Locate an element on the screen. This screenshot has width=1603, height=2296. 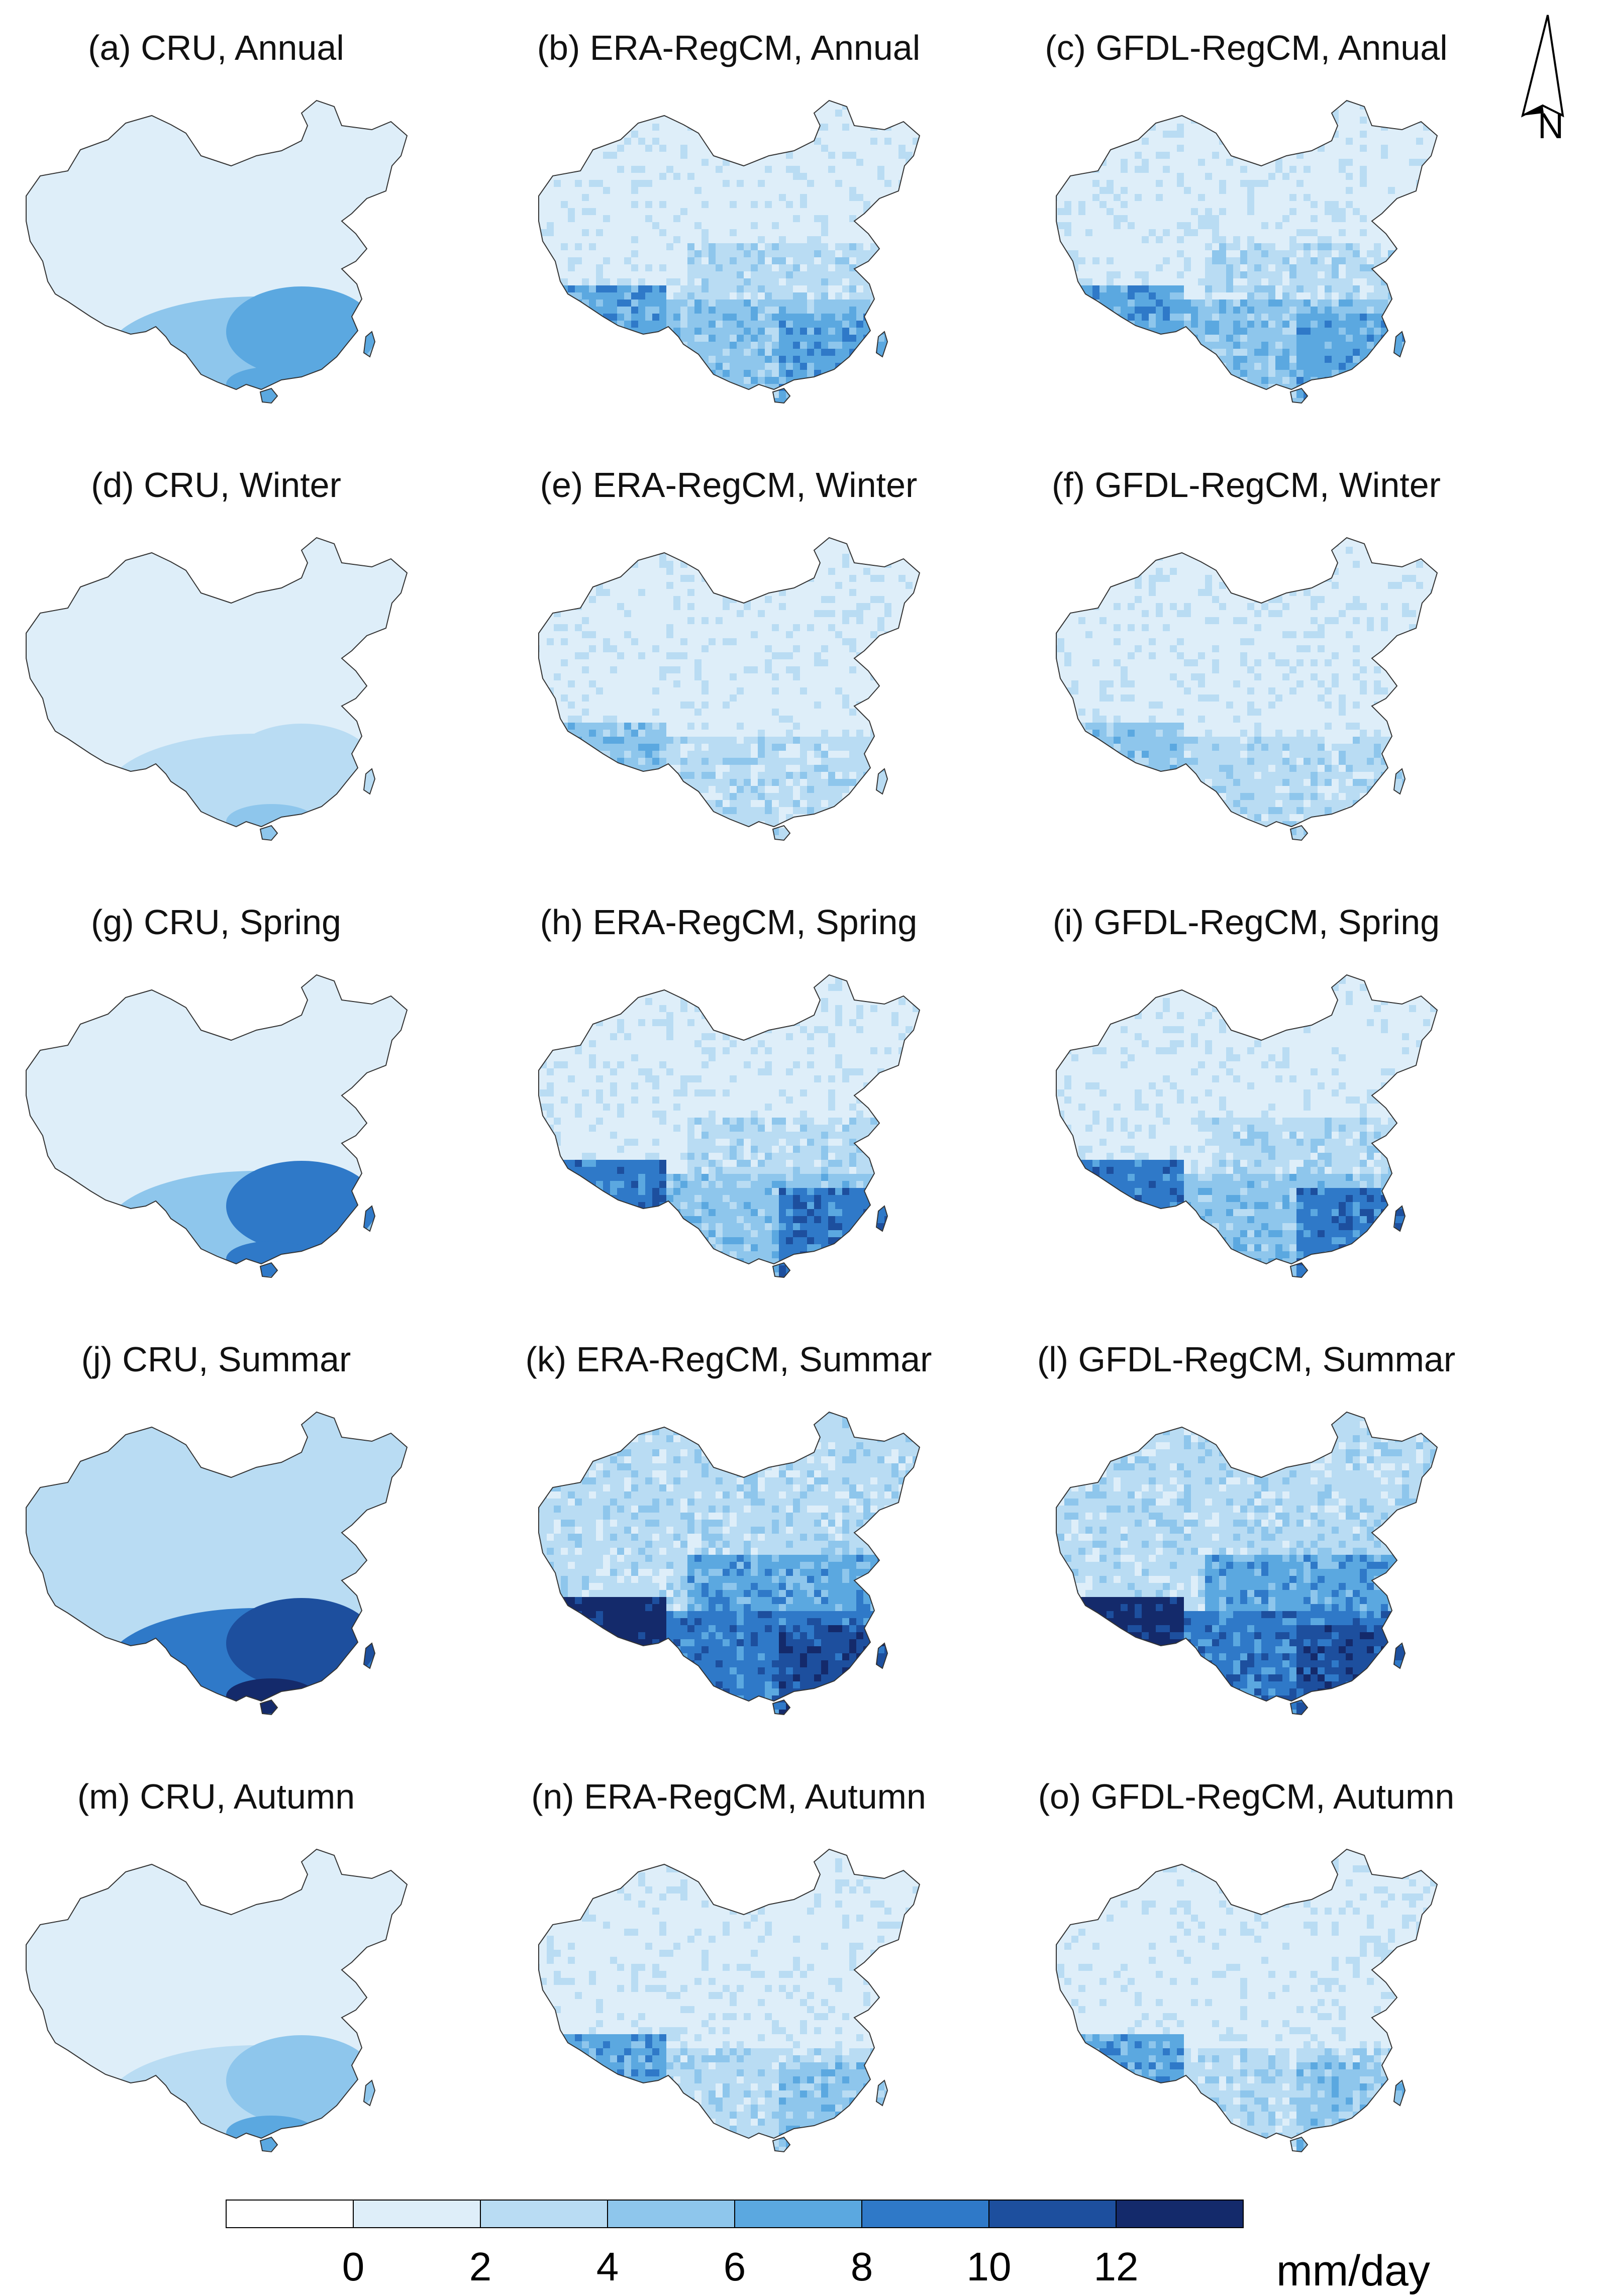
panel-title: (e) ERA-RegCM, Winter is located at coordinates (728, 485).